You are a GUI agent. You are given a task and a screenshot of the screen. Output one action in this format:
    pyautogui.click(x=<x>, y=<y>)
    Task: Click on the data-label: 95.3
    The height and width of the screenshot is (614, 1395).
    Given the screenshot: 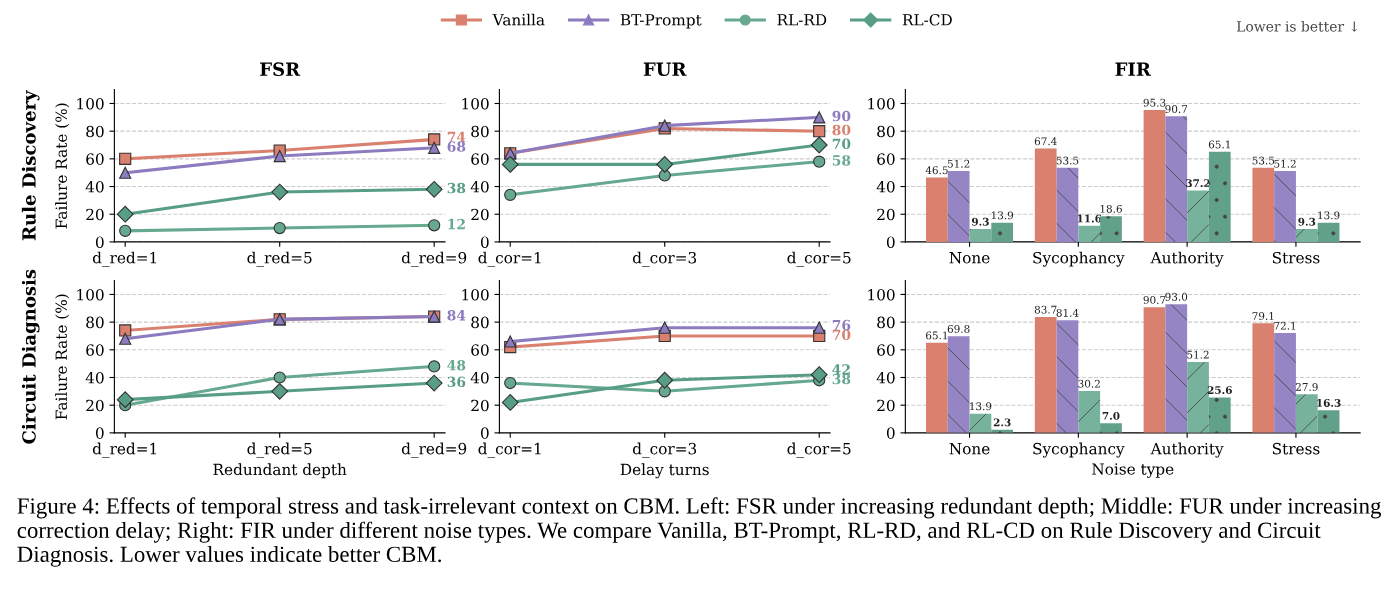 What is the action you would take?
    pyautogui.click(x=1154, y=102)
    